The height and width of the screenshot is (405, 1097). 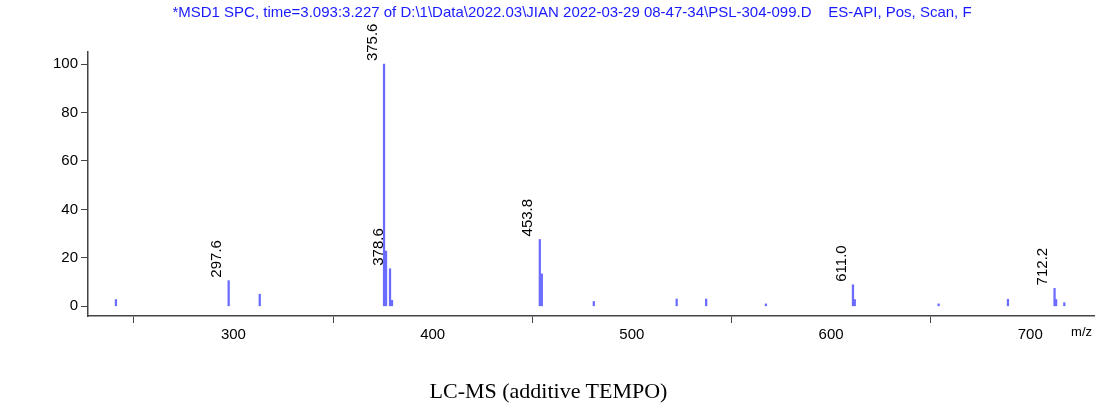 What do you see at coordinates (840, 263) in the screenshot?
I see `annotation: 611.0` at bounding box center [840, 263].